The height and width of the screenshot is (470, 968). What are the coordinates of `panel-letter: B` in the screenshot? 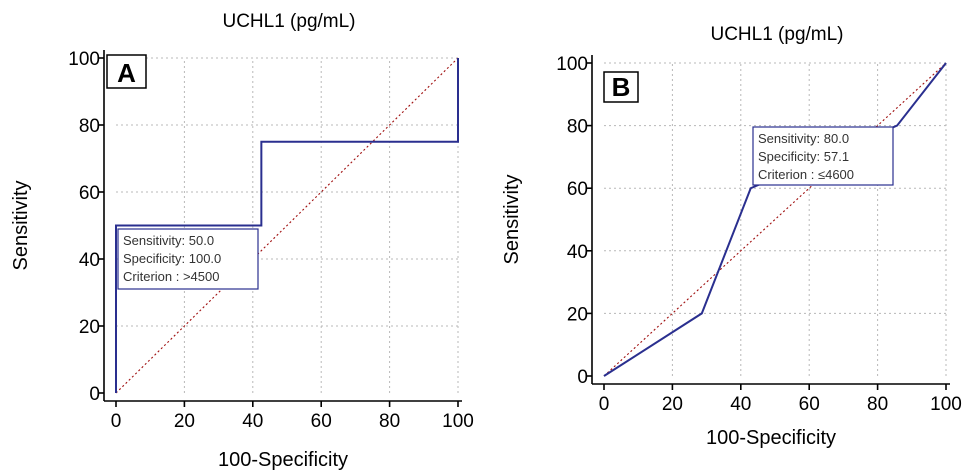 It's located at (621, 87).